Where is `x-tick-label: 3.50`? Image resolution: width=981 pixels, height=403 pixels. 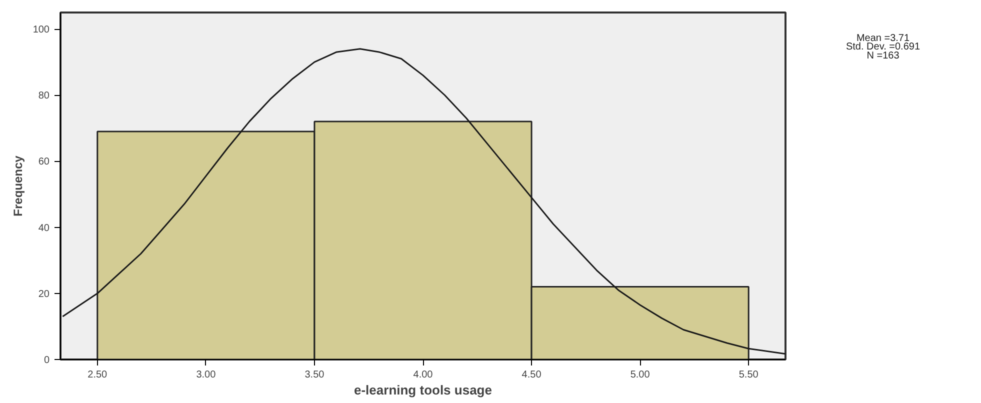 x-tick-label: 3.50 is located at coordinates (314, 375).